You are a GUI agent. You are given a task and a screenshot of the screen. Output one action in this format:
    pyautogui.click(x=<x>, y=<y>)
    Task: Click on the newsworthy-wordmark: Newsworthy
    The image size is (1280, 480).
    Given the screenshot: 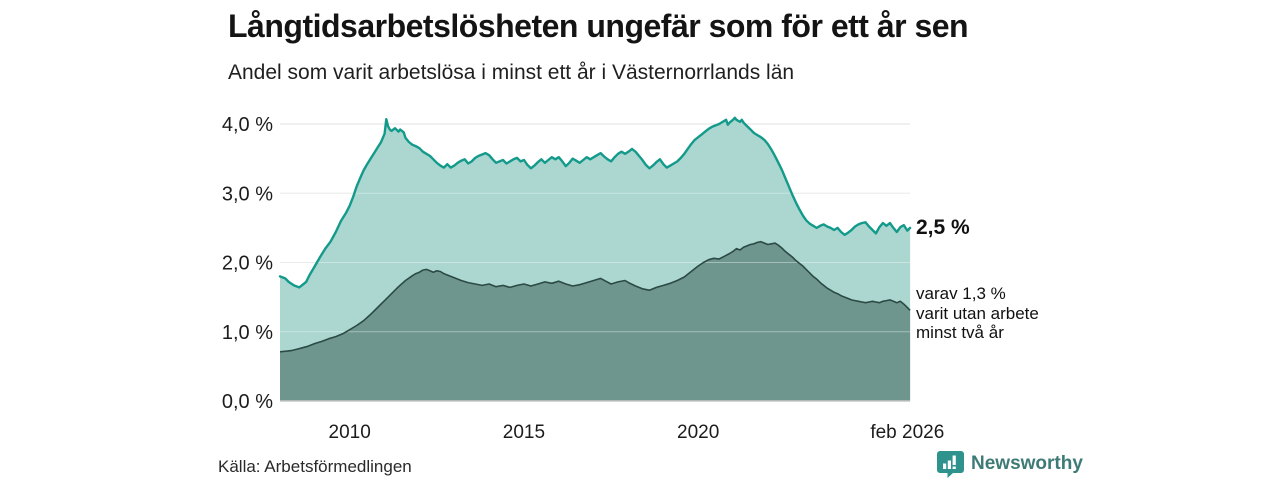 What is the action you would take?
    pyautogui.click(x=1027, y=463)
    